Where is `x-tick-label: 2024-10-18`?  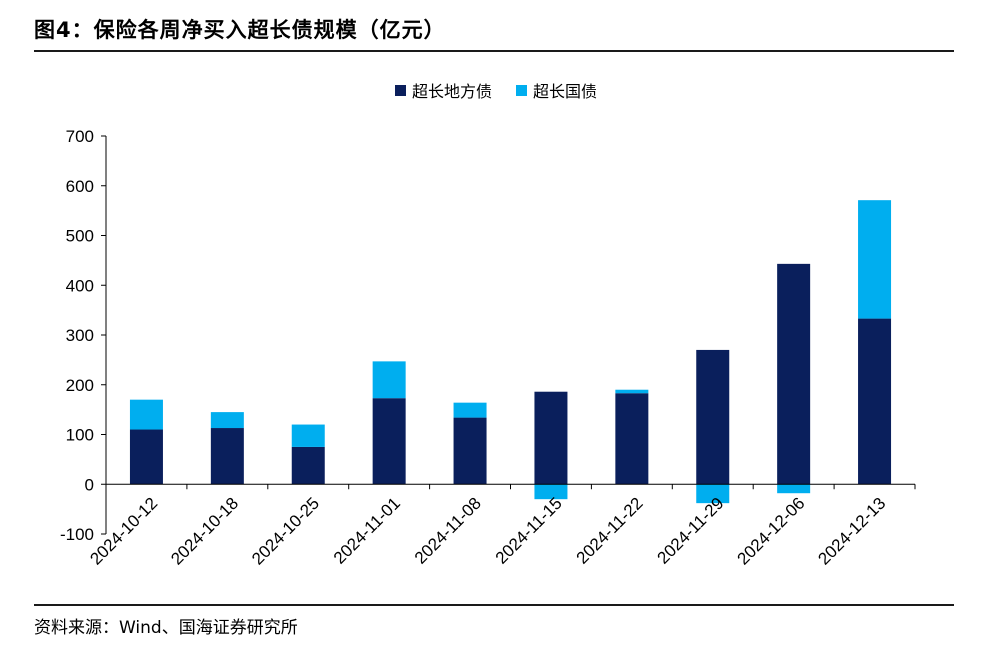 x-tick-label: 2024-10-18 is located at coordinates (204, 531).